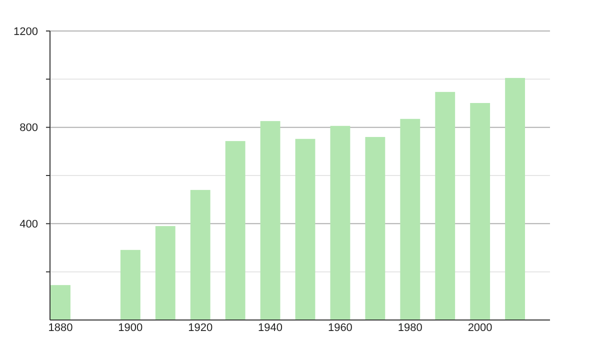  What do you see at coordinates (29, 224) in the screenshot?
I see `y-tick-label: 400` at bounding box center [29, 224].